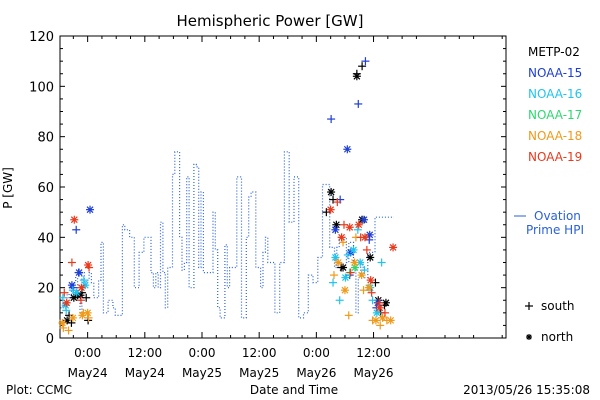  Describe the element at coordinates (555, 94) in the screenshot. I see `legend-entry-noaa-16: NOAA-16` at that location.